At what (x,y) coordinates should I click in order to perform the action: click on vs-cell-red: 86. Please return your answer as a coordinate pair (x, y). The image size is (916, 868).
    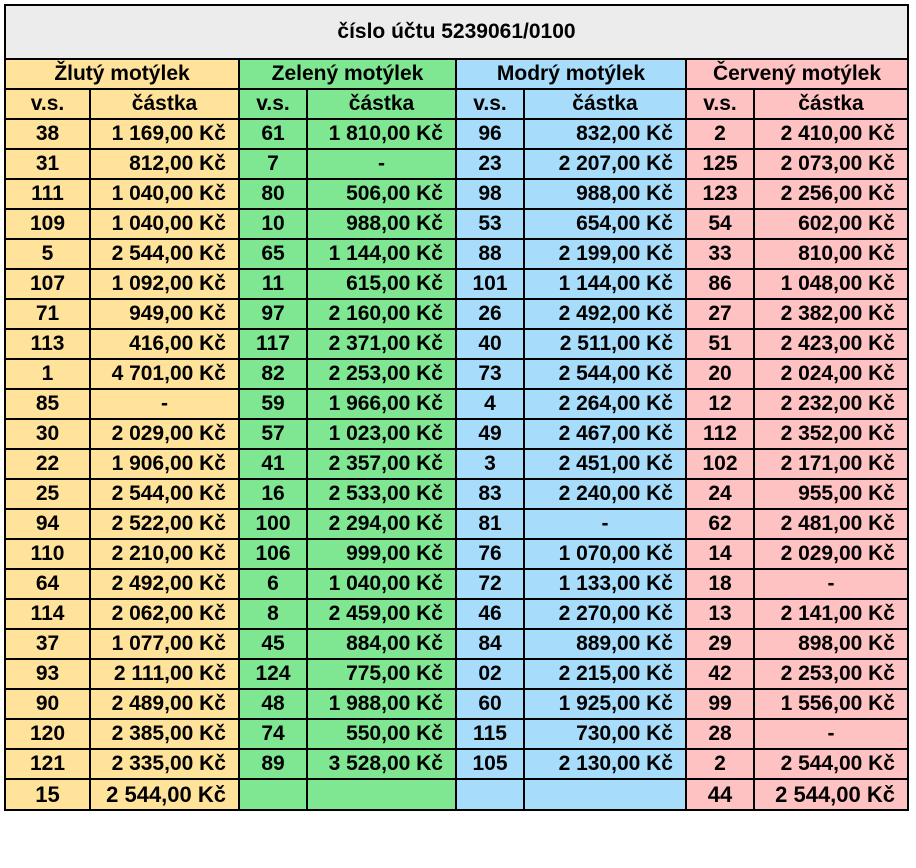
    Looking at the image, I should click on (720, 284).